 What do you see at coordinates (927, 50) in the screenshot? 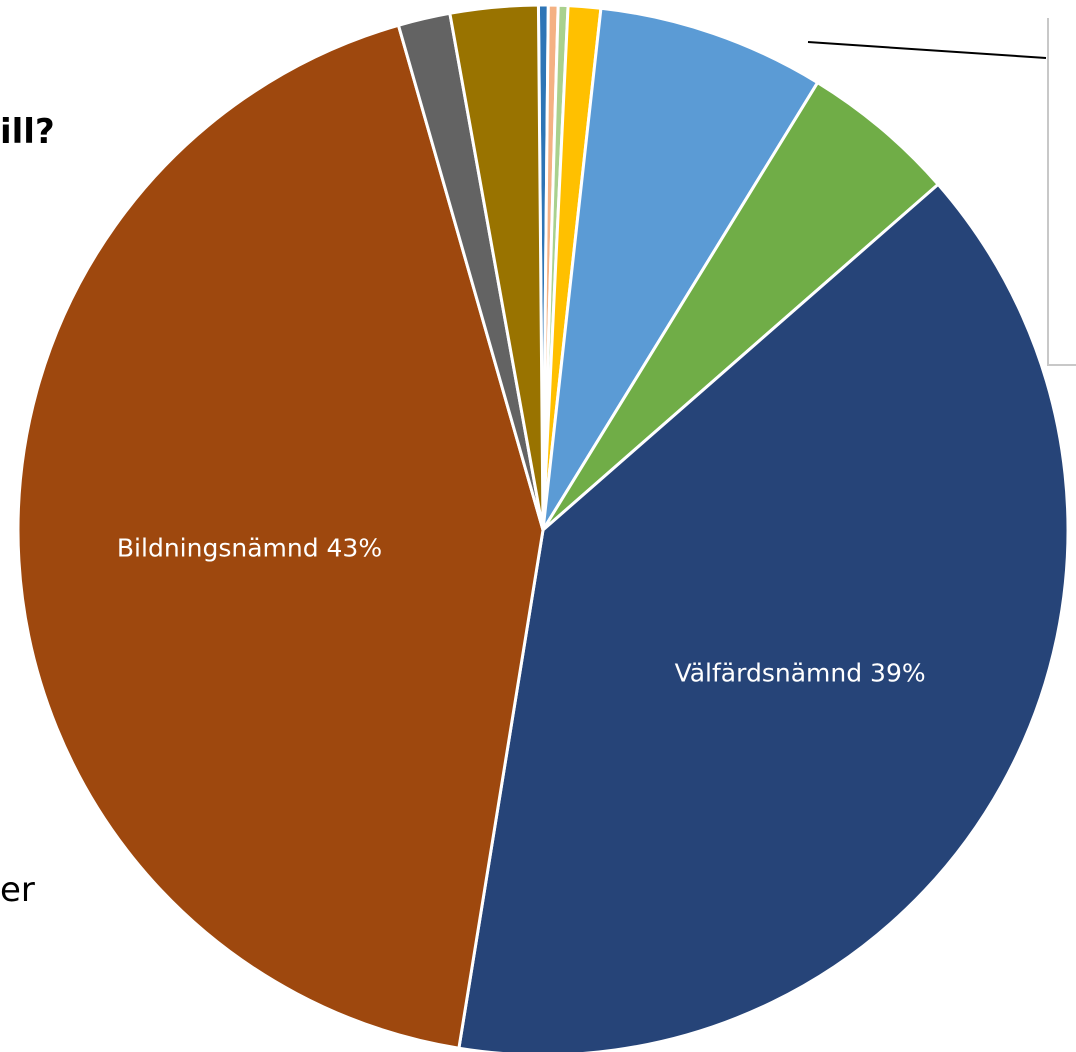
I see `leader-line` at bounding box center [927, 50].